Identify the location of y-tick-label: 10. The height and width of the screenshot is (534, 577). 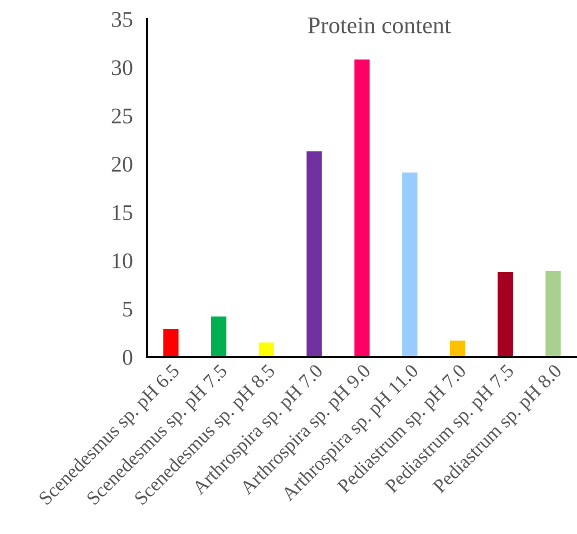
(122, 260).